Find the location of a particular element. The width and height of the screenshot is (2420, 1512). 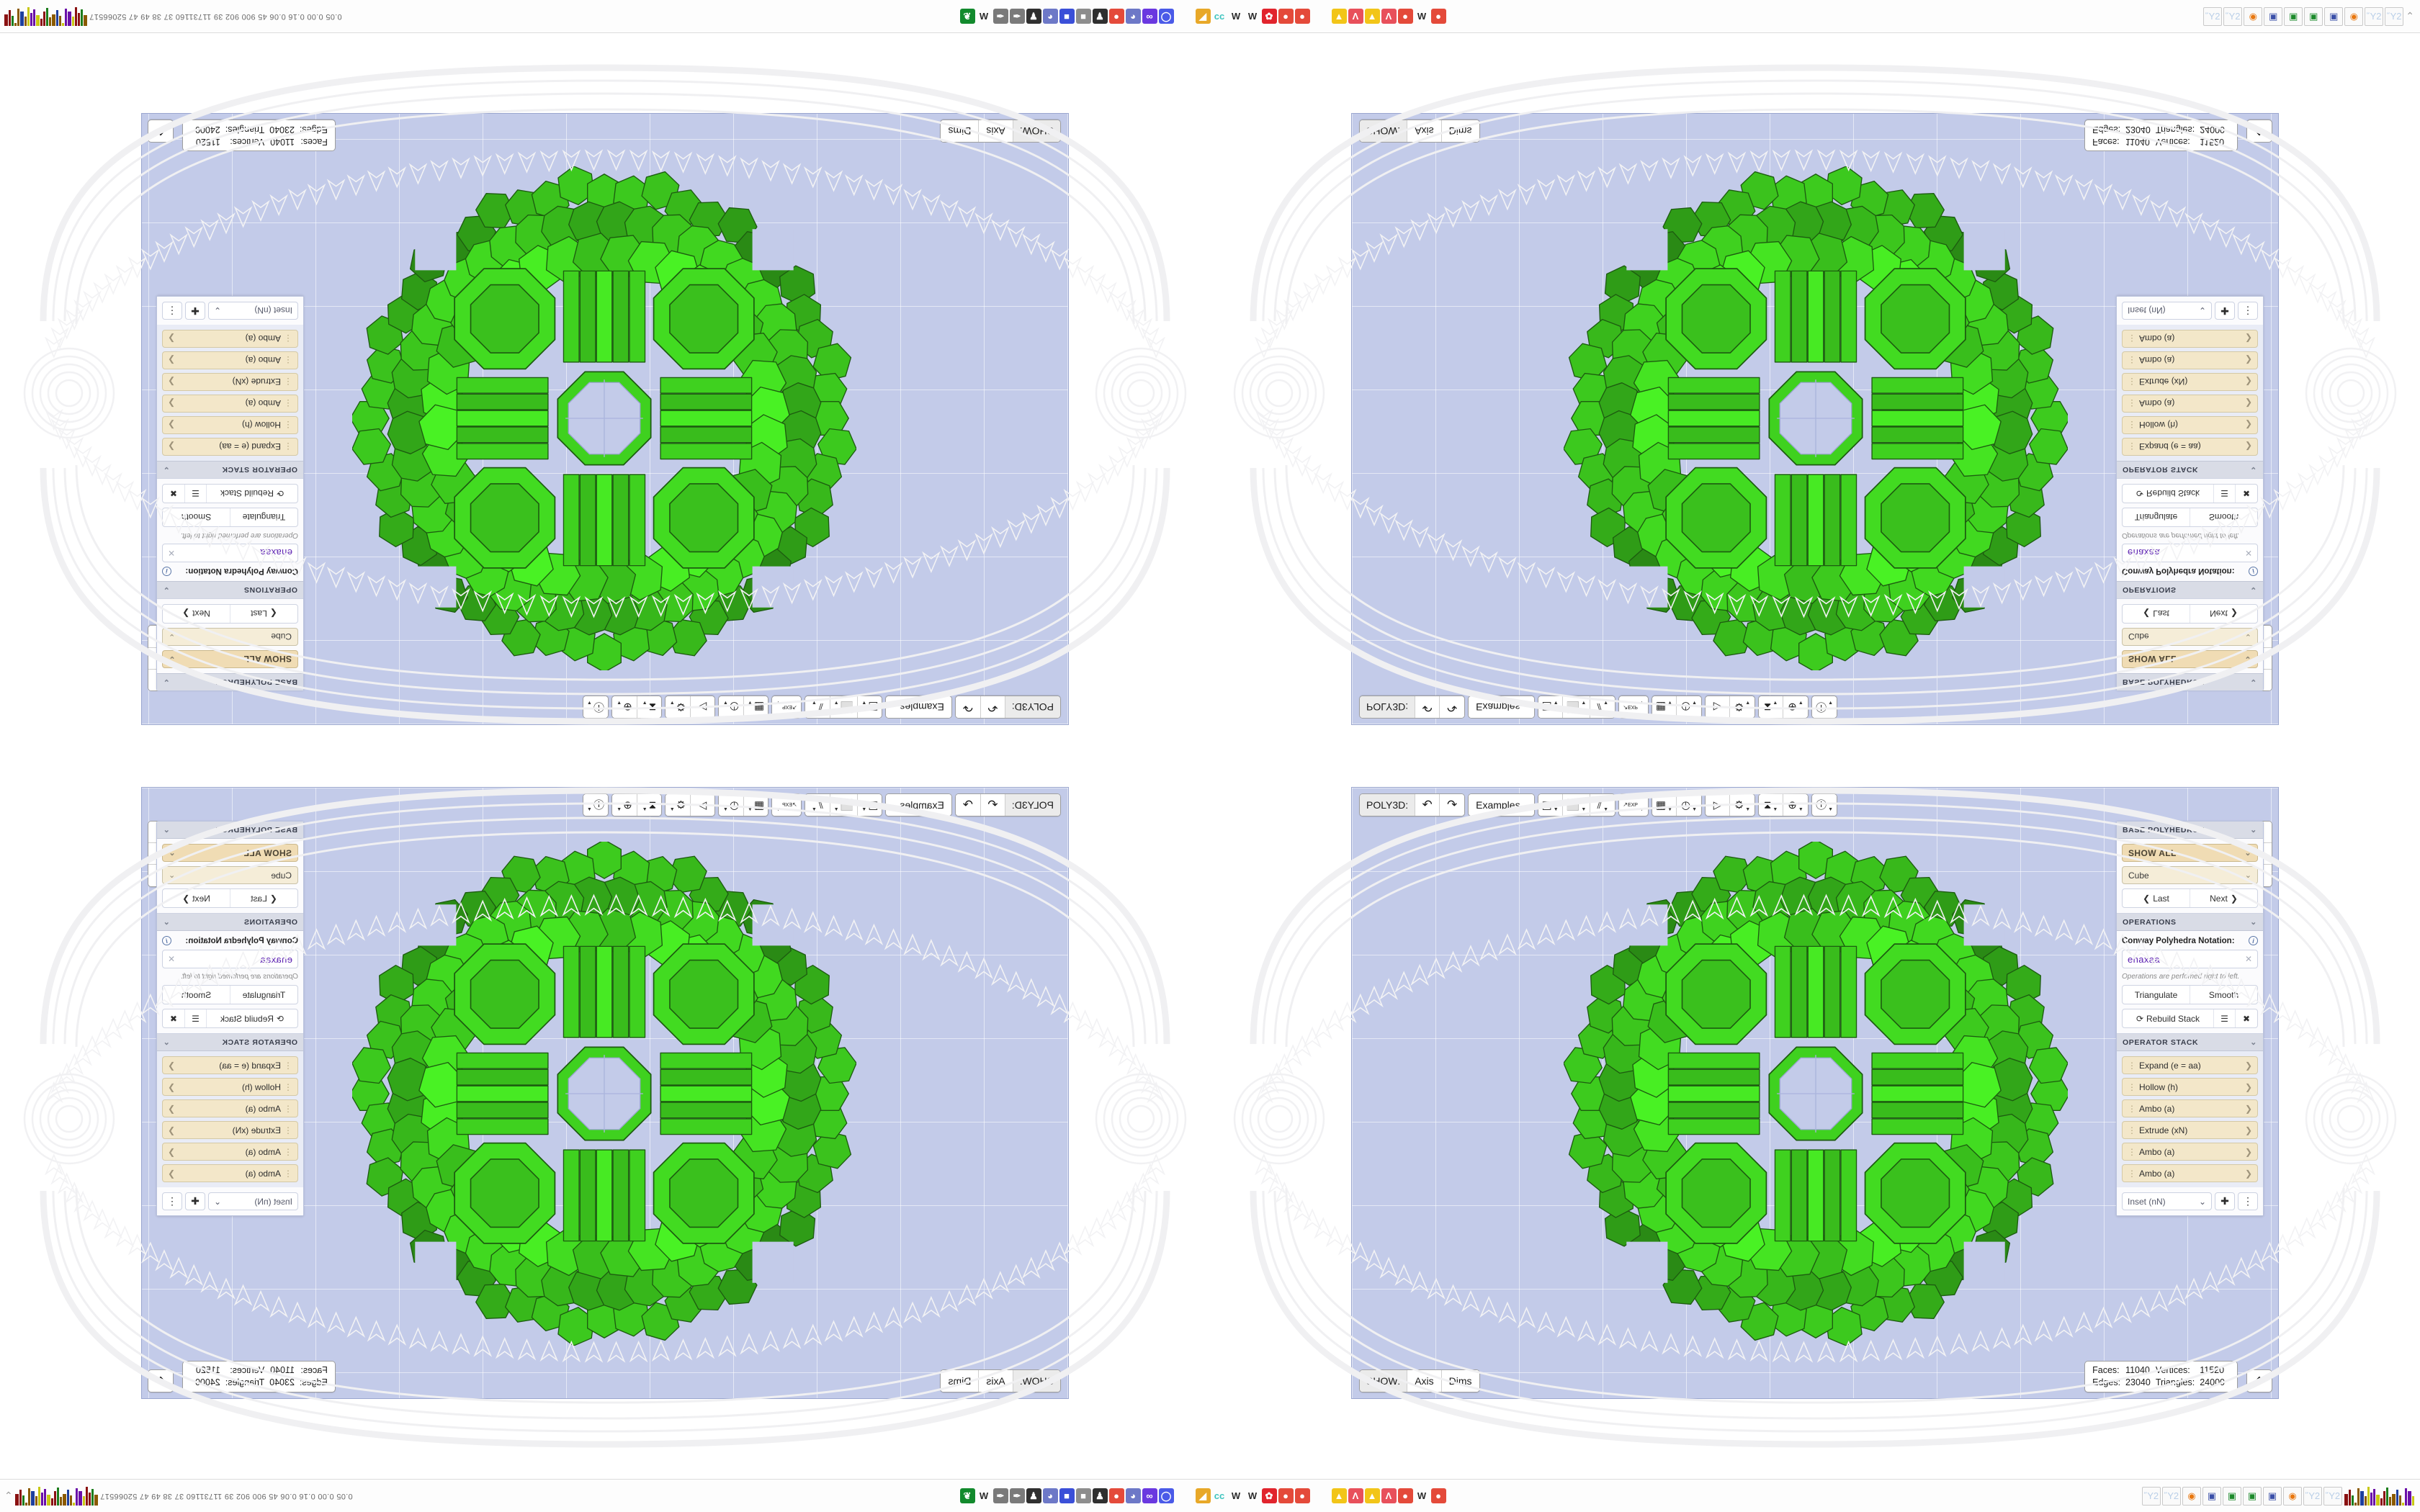

play-button: ▷ is located at coordinates (1718, 805).